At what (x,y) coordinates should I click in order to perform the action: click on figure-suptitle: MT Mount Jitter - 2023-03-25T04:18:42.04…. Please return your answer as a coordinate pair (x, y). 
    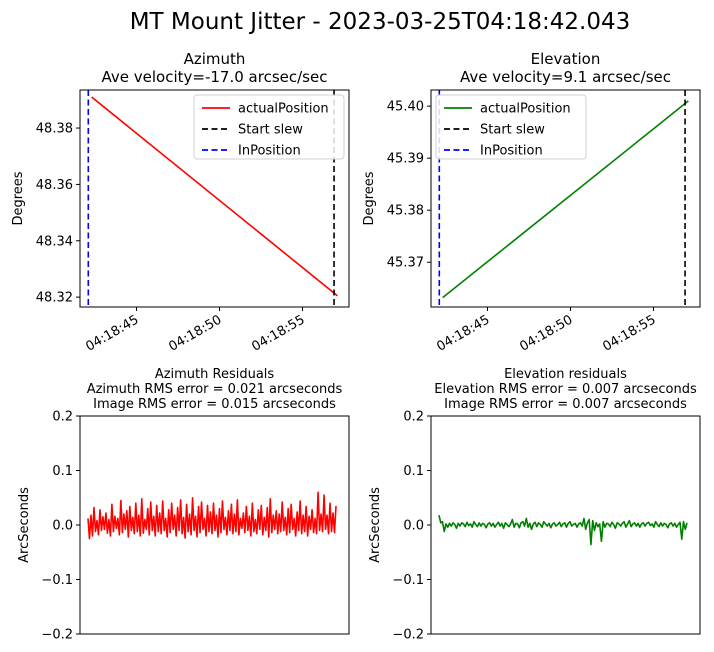
    Looking at the image, I should click on (380, 22).